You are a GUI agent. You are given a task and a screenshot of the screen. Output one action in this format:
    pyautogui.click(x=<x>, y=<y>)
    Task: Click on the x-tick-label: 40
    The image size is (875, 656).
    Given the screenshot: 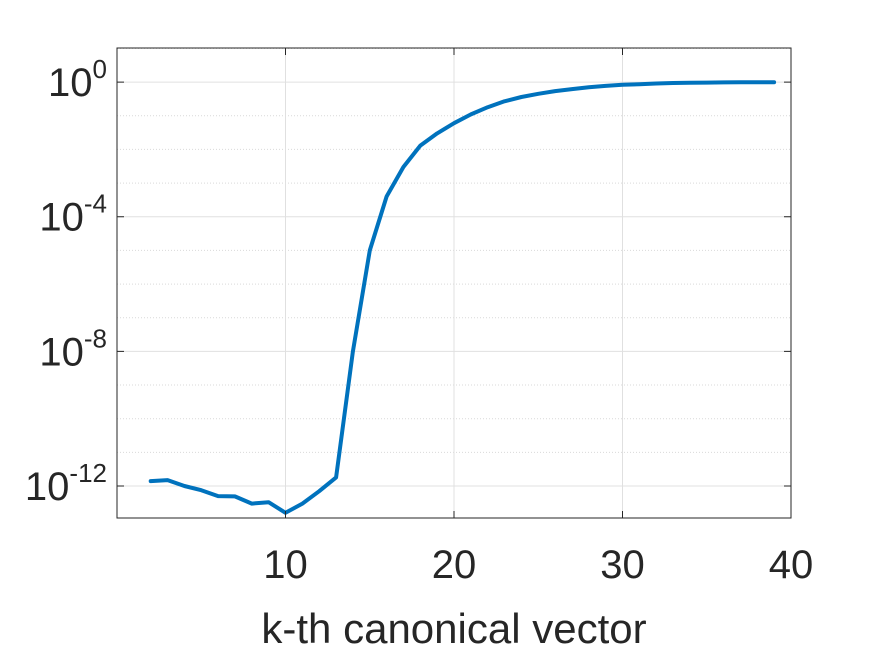 What is the action you would take?
    pyautogui.click(x=791, y=565)
    